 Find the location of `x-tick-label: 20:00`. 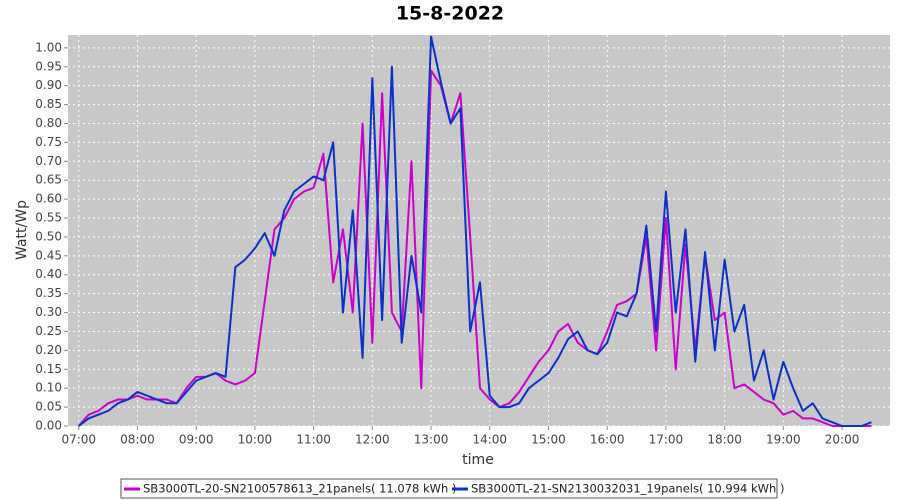

x-tick-label: 20:00 is located at coordinates (842, 440).